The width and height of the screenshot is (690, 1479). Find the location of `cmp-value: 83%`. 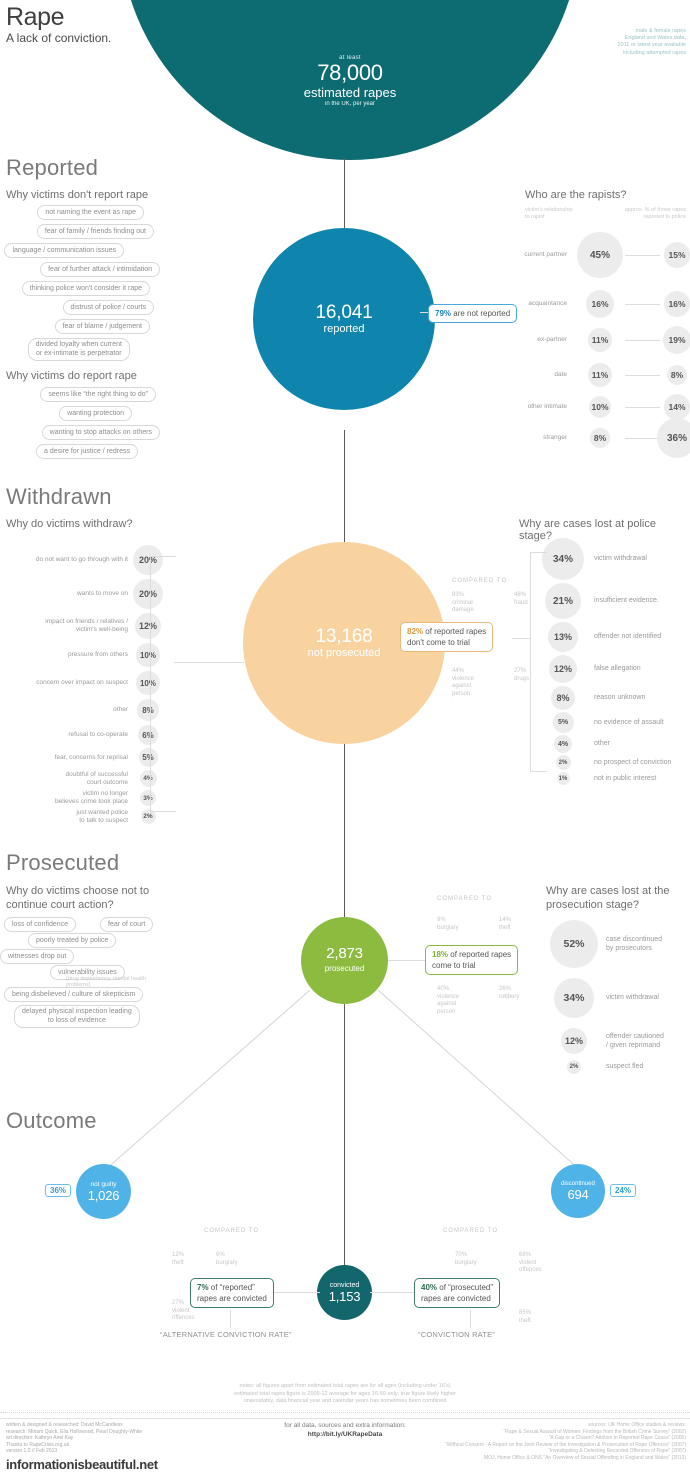

cmp-value: 83% is located at coordinates (458, 595).